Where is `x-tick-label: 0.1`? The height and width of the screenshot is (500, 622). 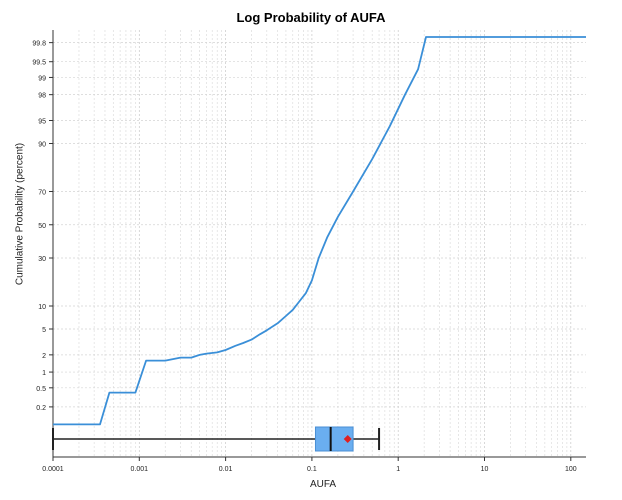 x-tick-label: 0.1 is located at coordinates (312, 469).